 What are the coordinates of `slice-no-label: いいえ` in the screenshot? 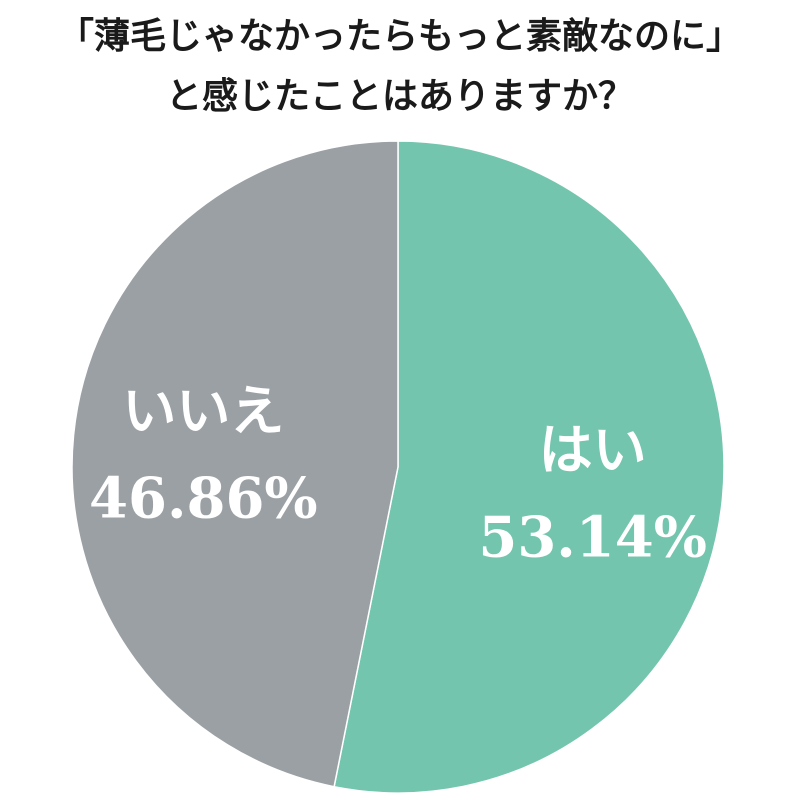 It's located at (203, 411).